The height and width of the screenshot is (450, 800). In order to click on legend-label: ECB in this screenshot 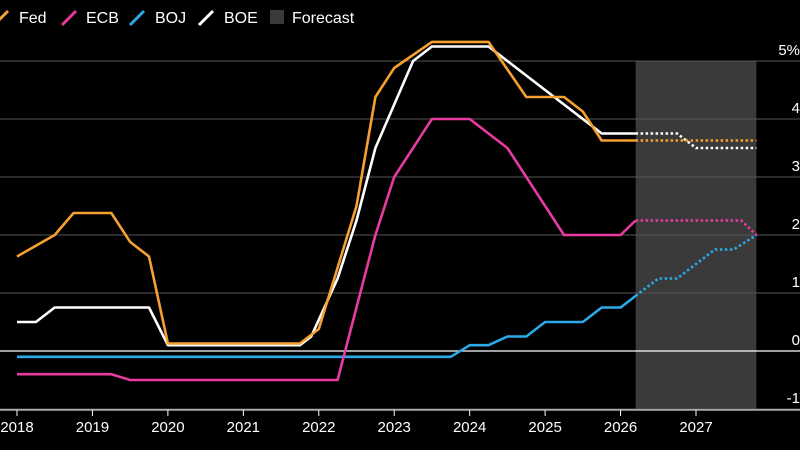, I will do `click(102, 18)`.